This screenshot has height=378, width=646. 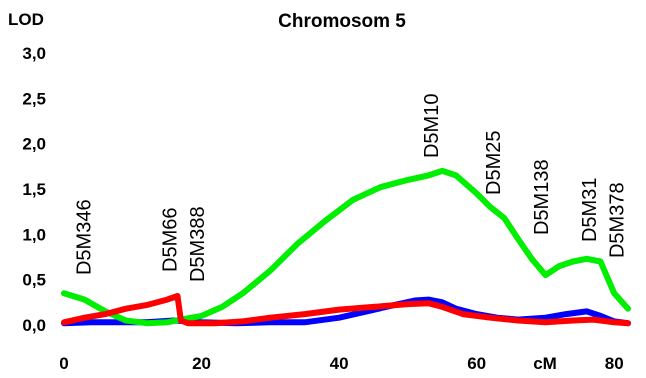 I want to click on x-tick-label: 20, so click(x=201, y=363).